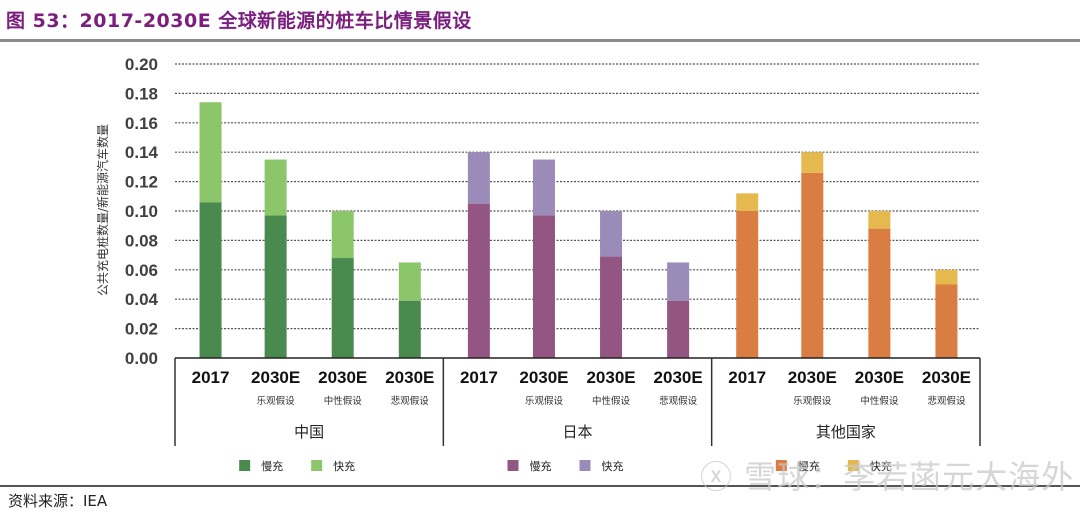  What do you see at coordinates (141, 270) in the screenshot?
I see `y-tick-label: 0.06` at bounding box center [141, 270].